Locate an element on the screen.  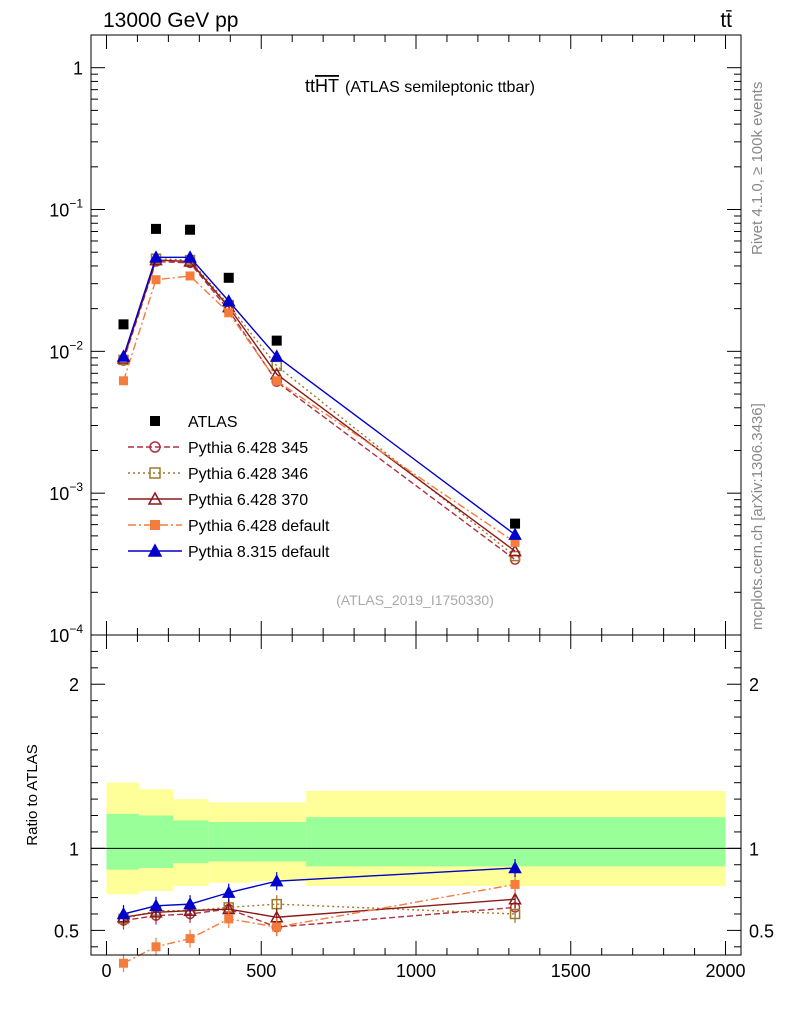
plot-title: ttHT (ATLAS semileptonic ttbar) is located at coordinates (420, 86).